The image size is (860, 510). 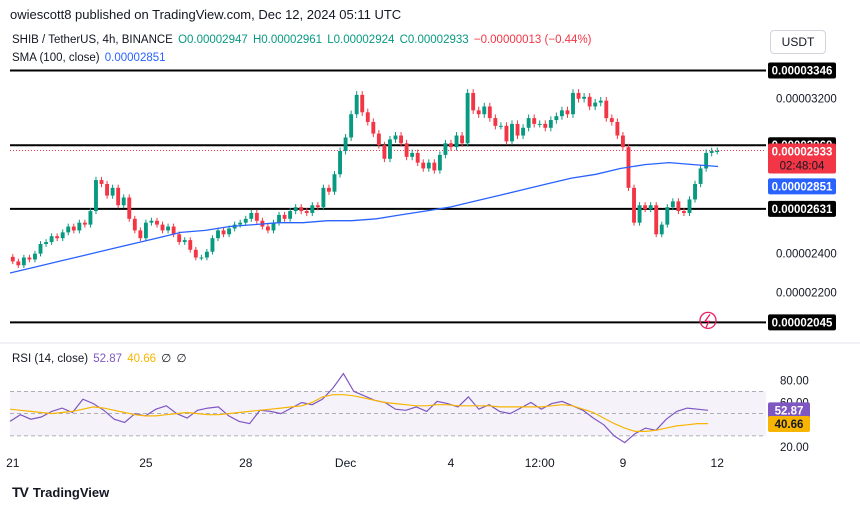 I want to click on sma-tag-bg, so click(x=802, y=186).